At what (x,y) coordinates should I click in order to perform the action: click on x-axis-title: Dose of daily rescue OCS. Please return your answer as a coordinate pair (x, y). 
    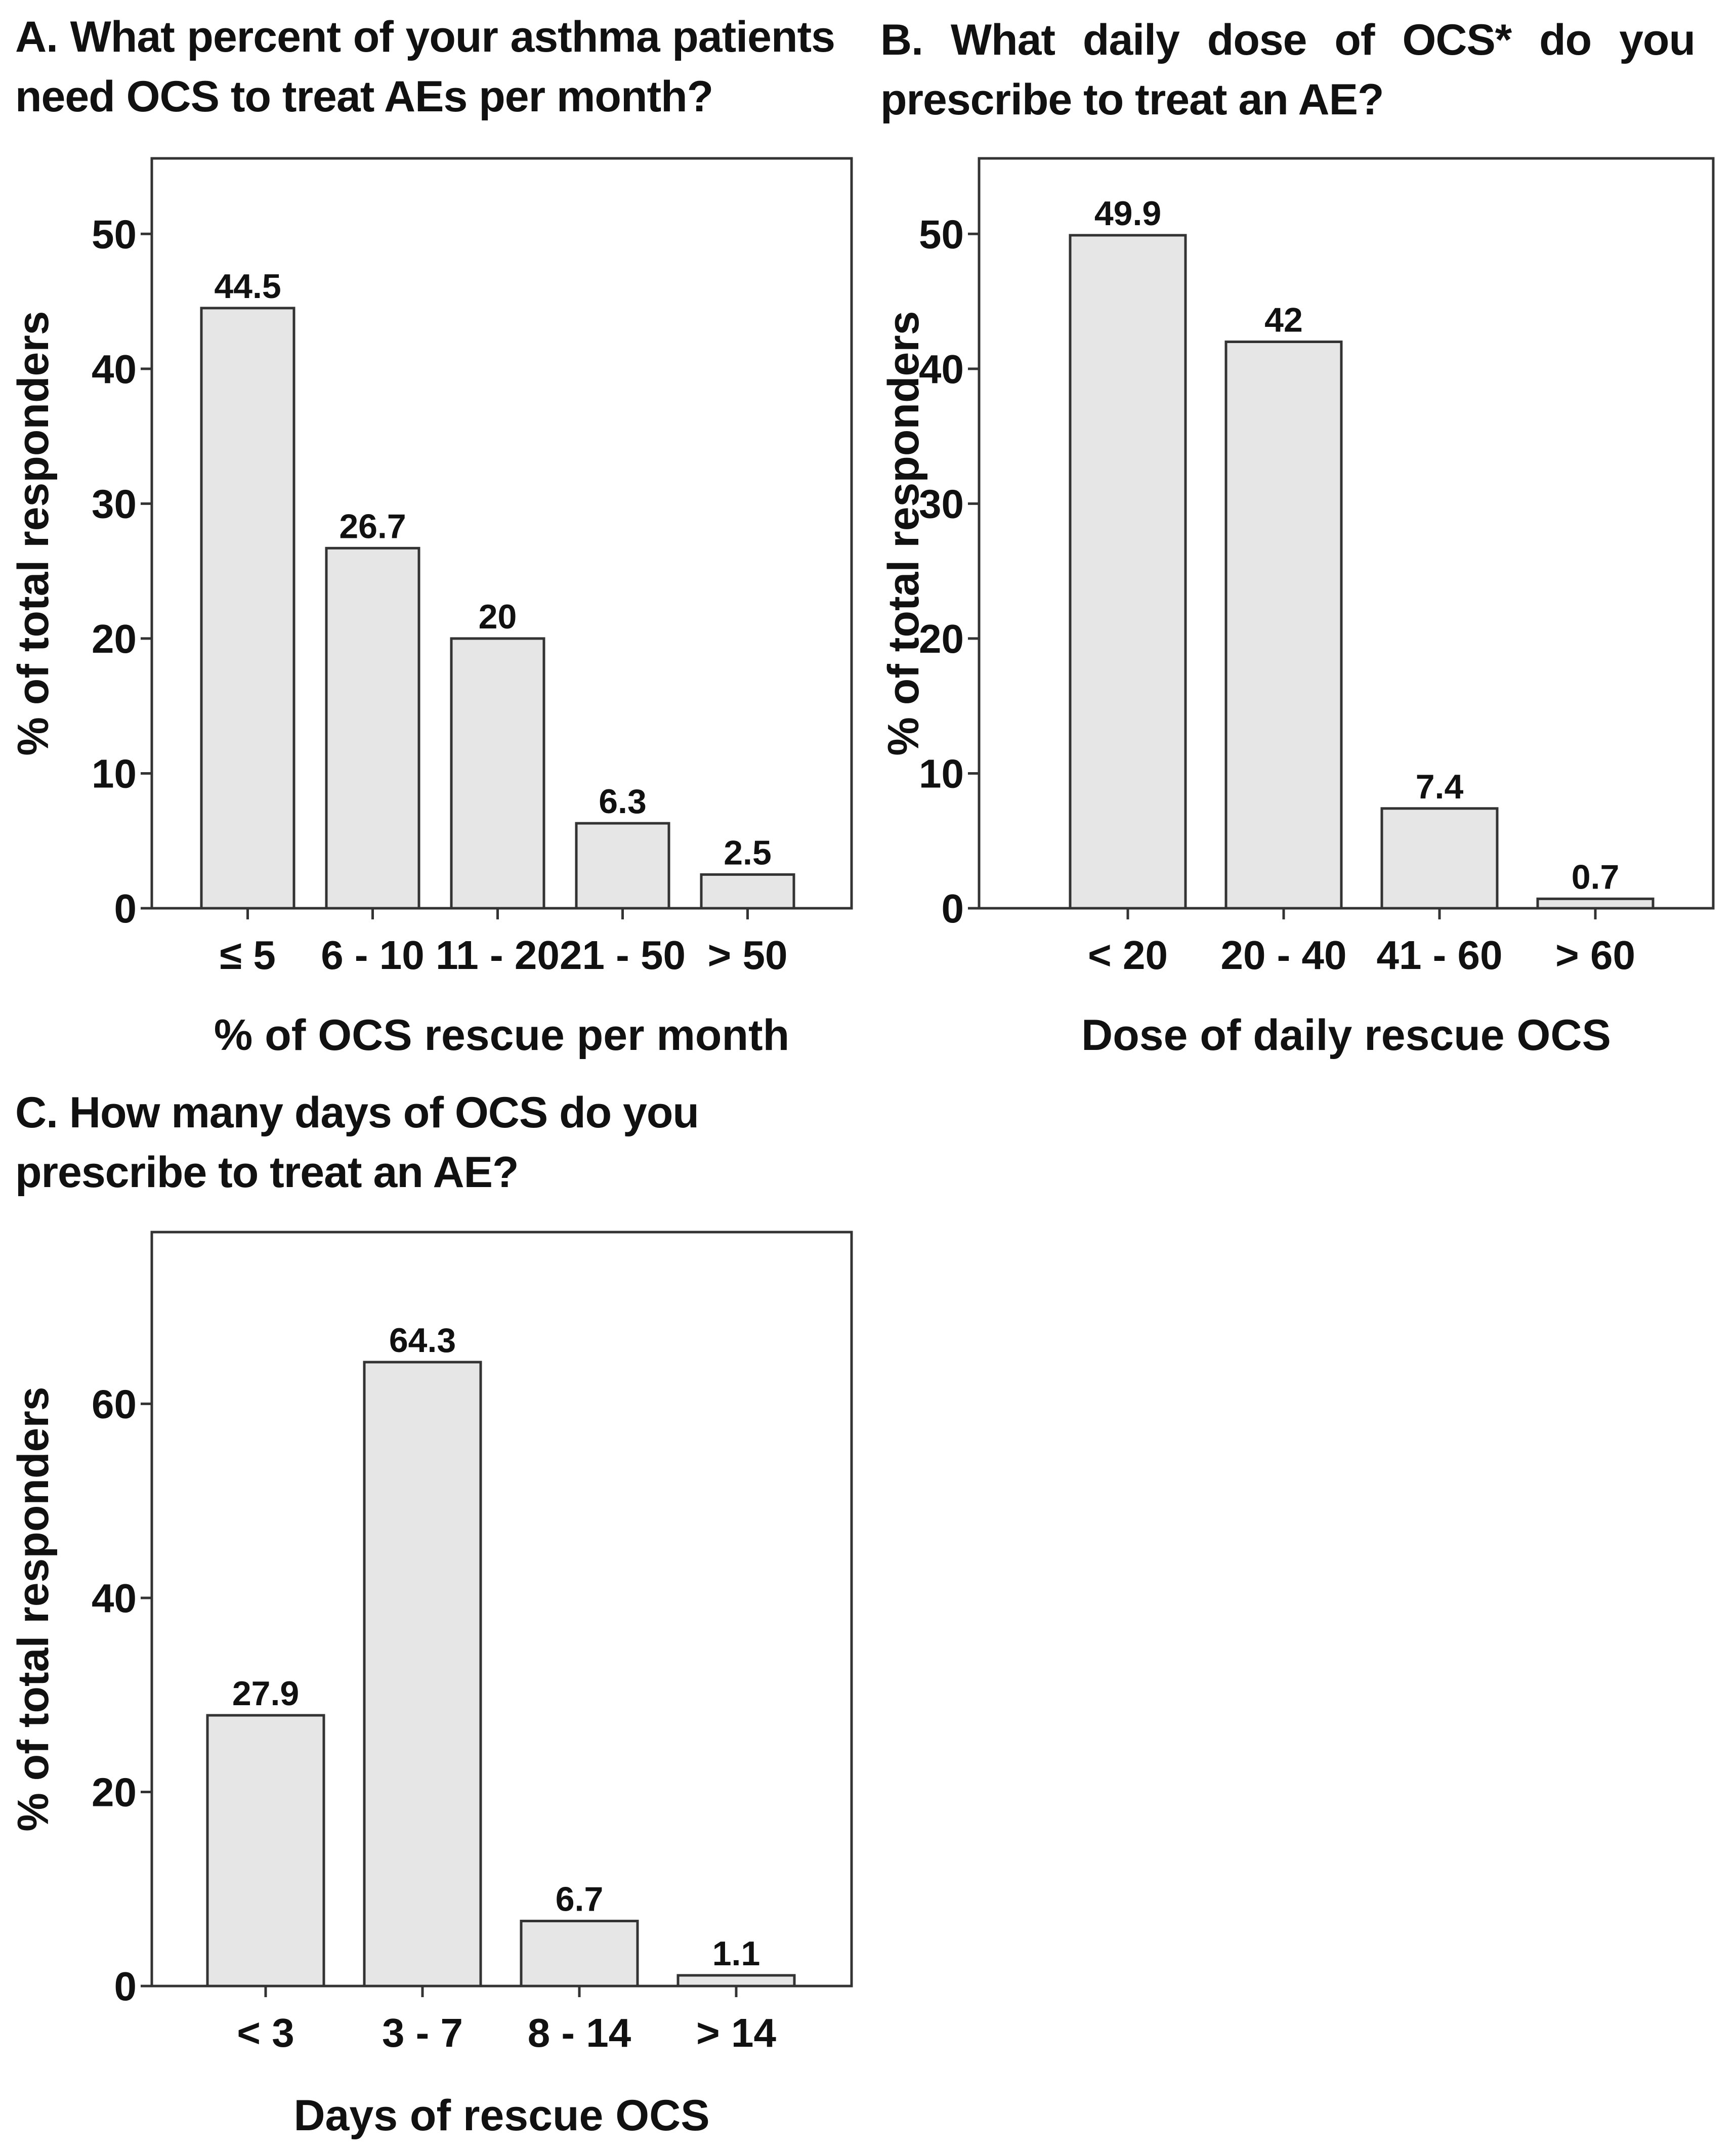
    Looking at the image, I should click on (1346, 1035).